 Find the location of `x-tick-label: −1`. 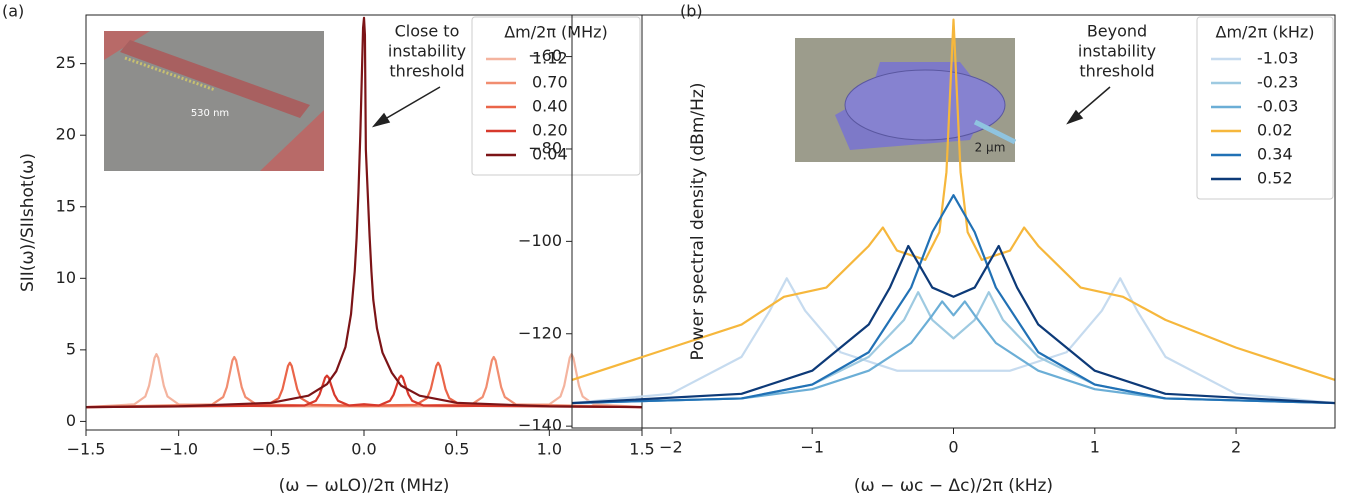

x-tick-label: −1 is located at coordinates (812, 447).